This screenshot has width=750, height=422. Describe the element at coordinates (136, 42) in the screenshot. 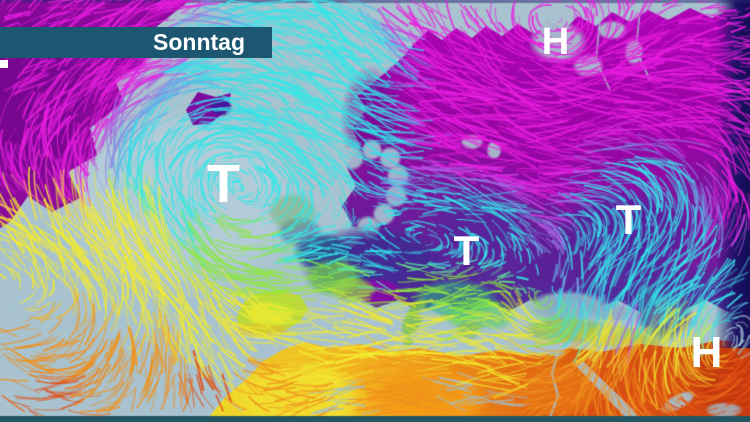

I see `day-banner: Sonntag` at that location.